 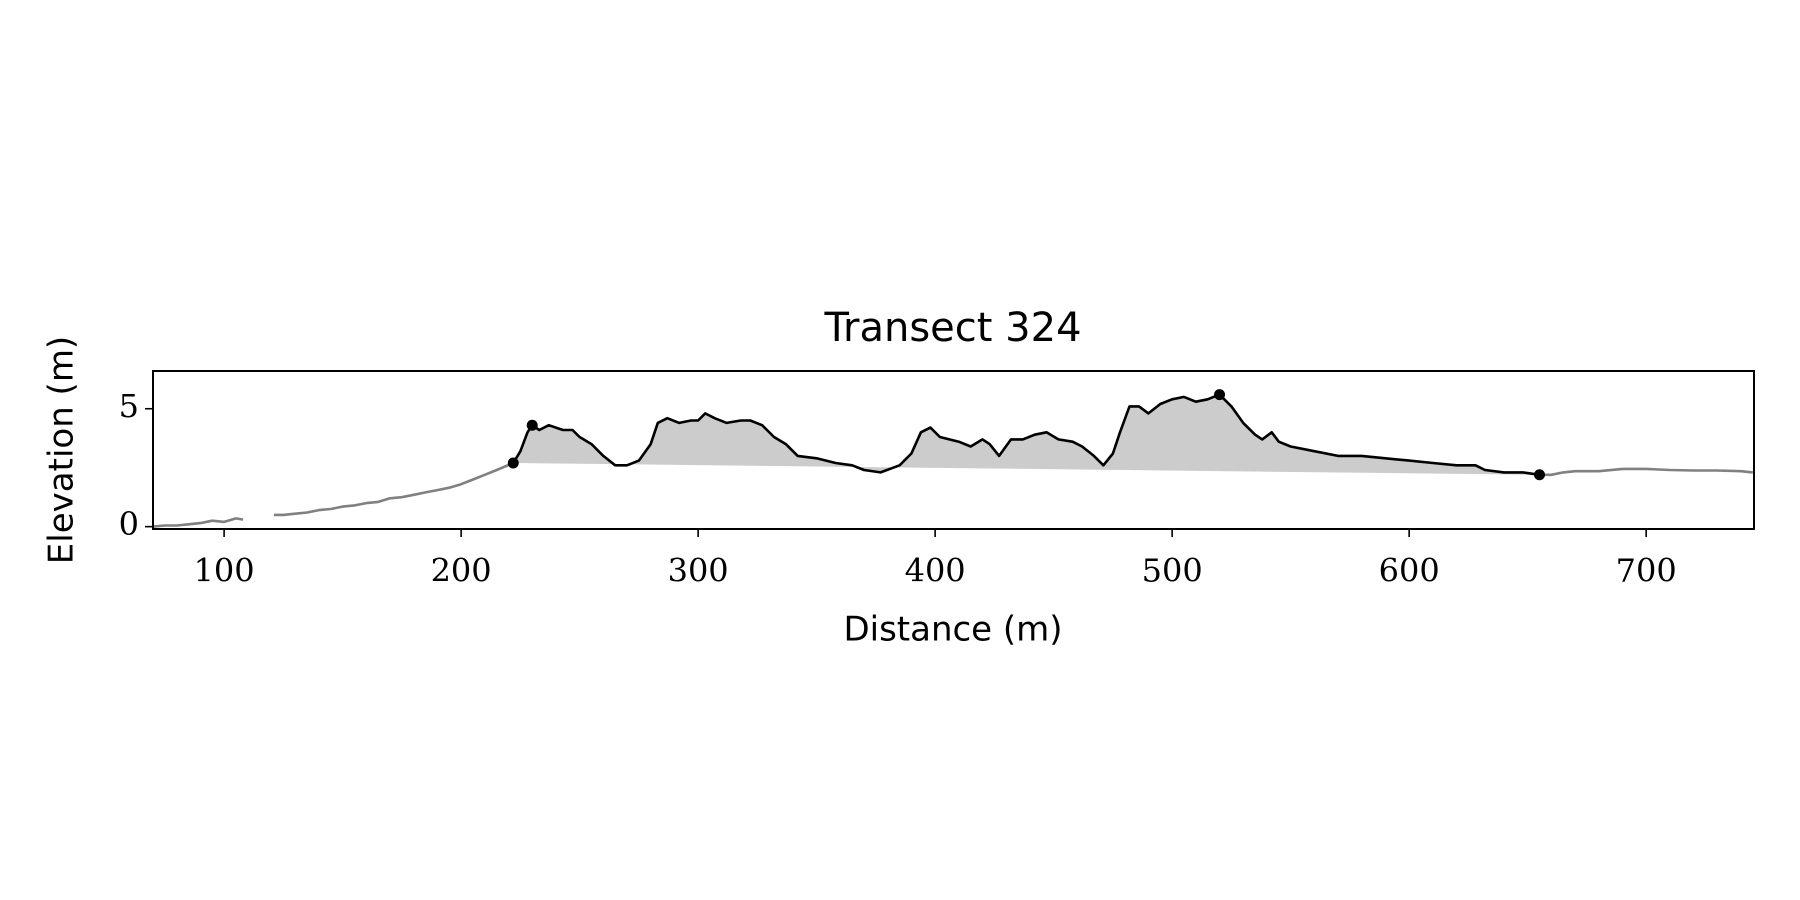 I want to click on x-tick-label: 500, so click(x=1172, y=571).